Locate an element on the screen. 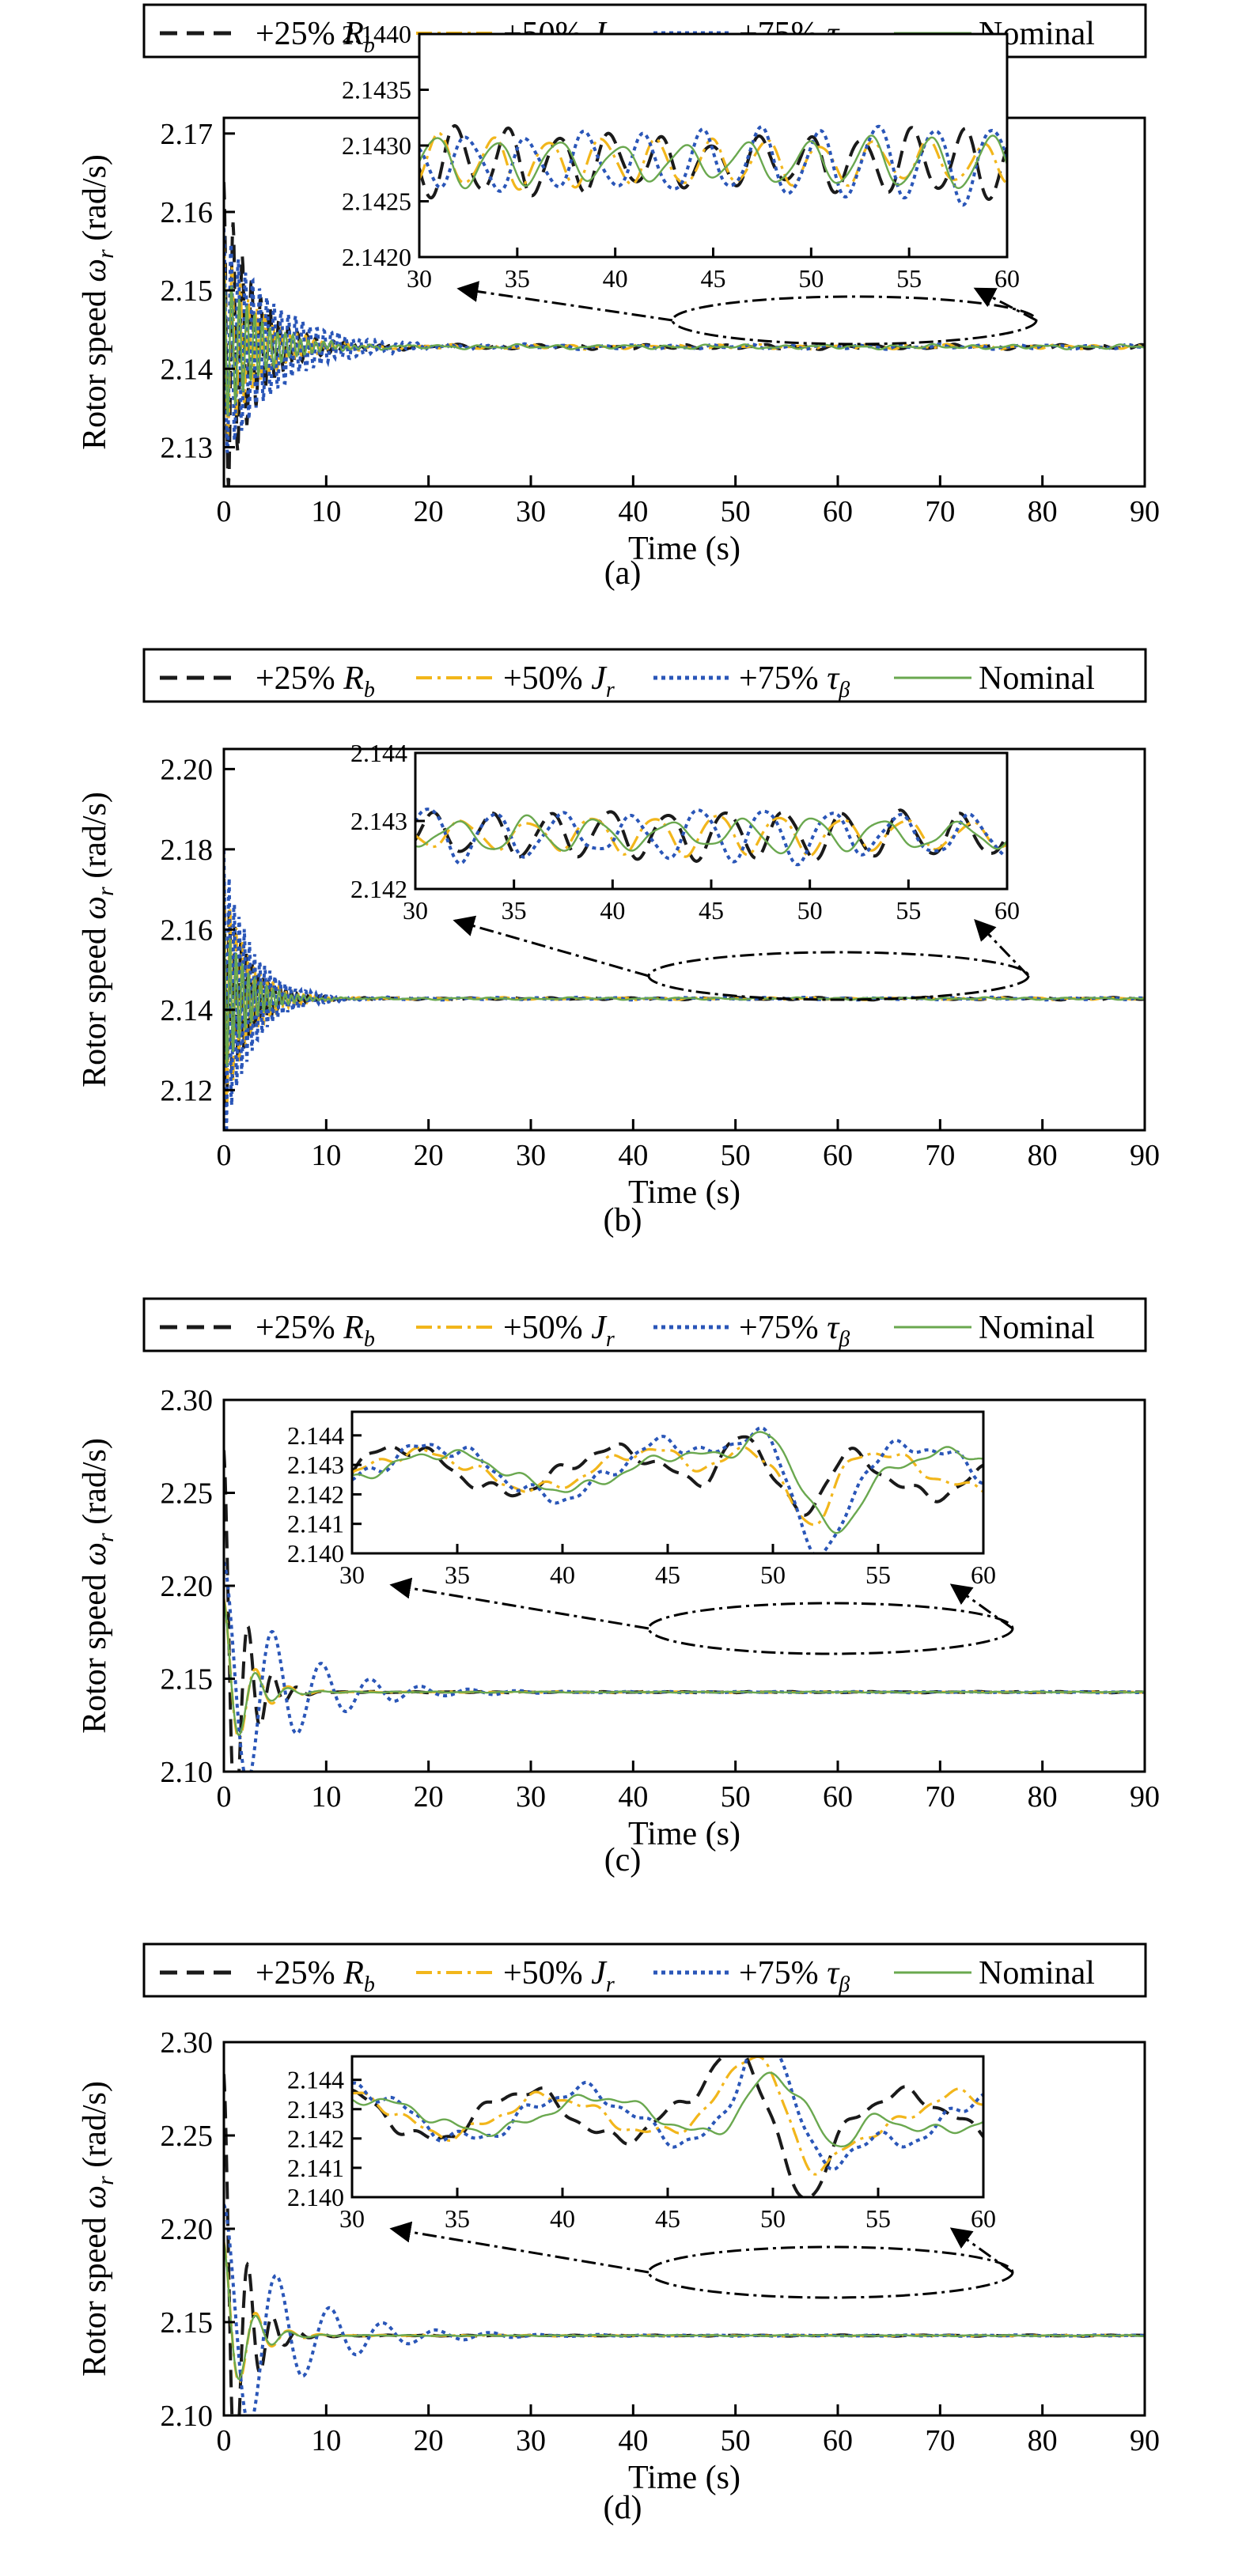  x-tick-label: 40 is located at coordinates (633, 1797).